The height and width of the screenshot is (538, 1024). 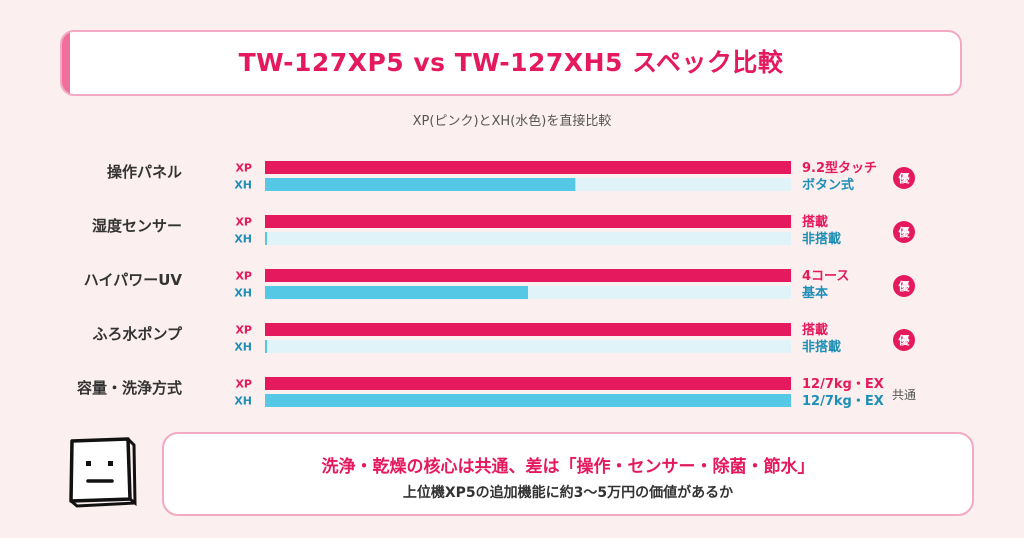 What do you see at coordinates (103, 472) in the screenshot?
I see `face-icon` at bounding box center [103, 472].